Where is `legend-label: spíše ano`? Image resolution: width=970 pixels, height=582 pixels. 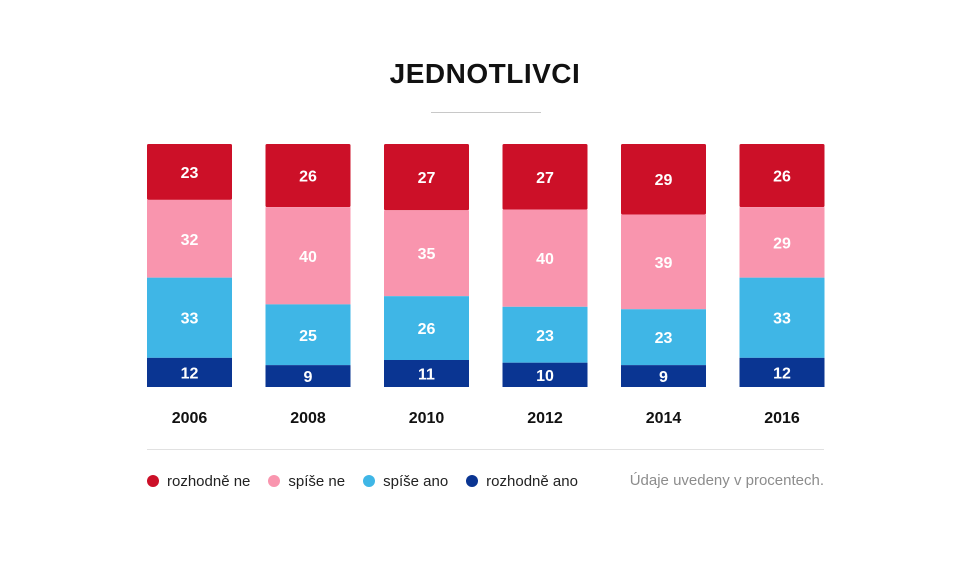
legend-label: spíše ano is located at coordinates (416, 481).